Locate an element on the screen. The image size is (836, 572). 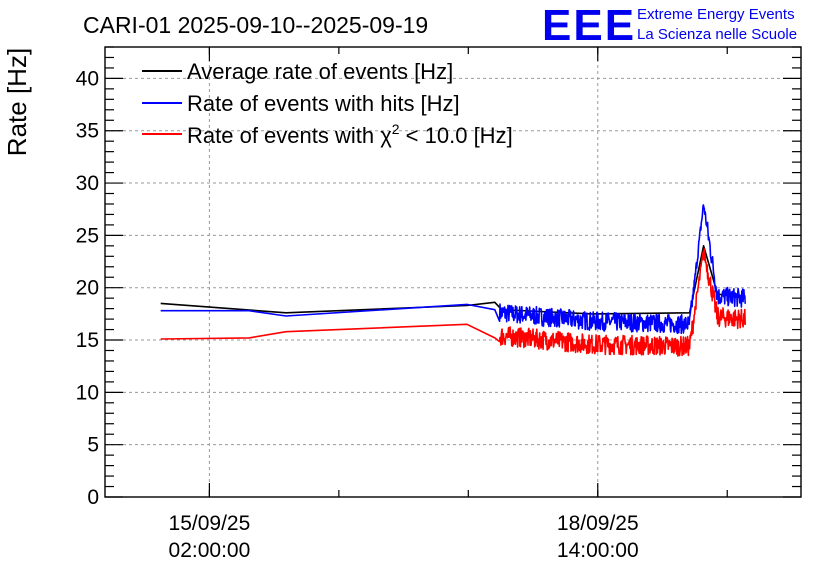
x-tick-label-time: 02:00:00 is located at coordinates (210, 550).